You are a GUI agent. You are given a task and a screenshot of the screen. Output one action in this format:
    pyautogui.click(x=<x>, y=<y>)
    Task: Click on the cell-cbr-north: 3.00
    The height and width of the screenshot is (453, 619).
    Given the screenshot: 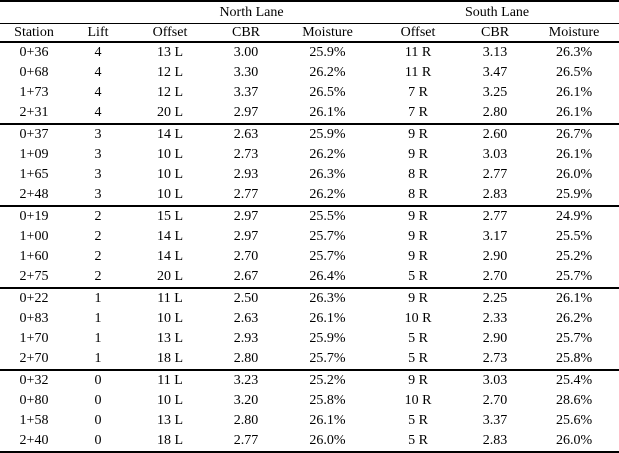 What is the action you would take?
    pyautogui.click(x=246, y=52)
    